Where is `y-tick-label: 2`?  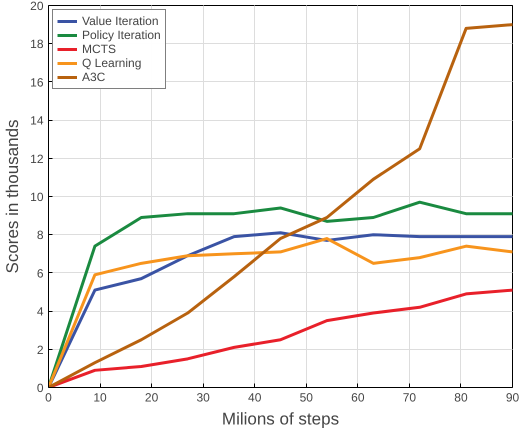 y-tick-label: 2 is located at coordinates (40, 349).